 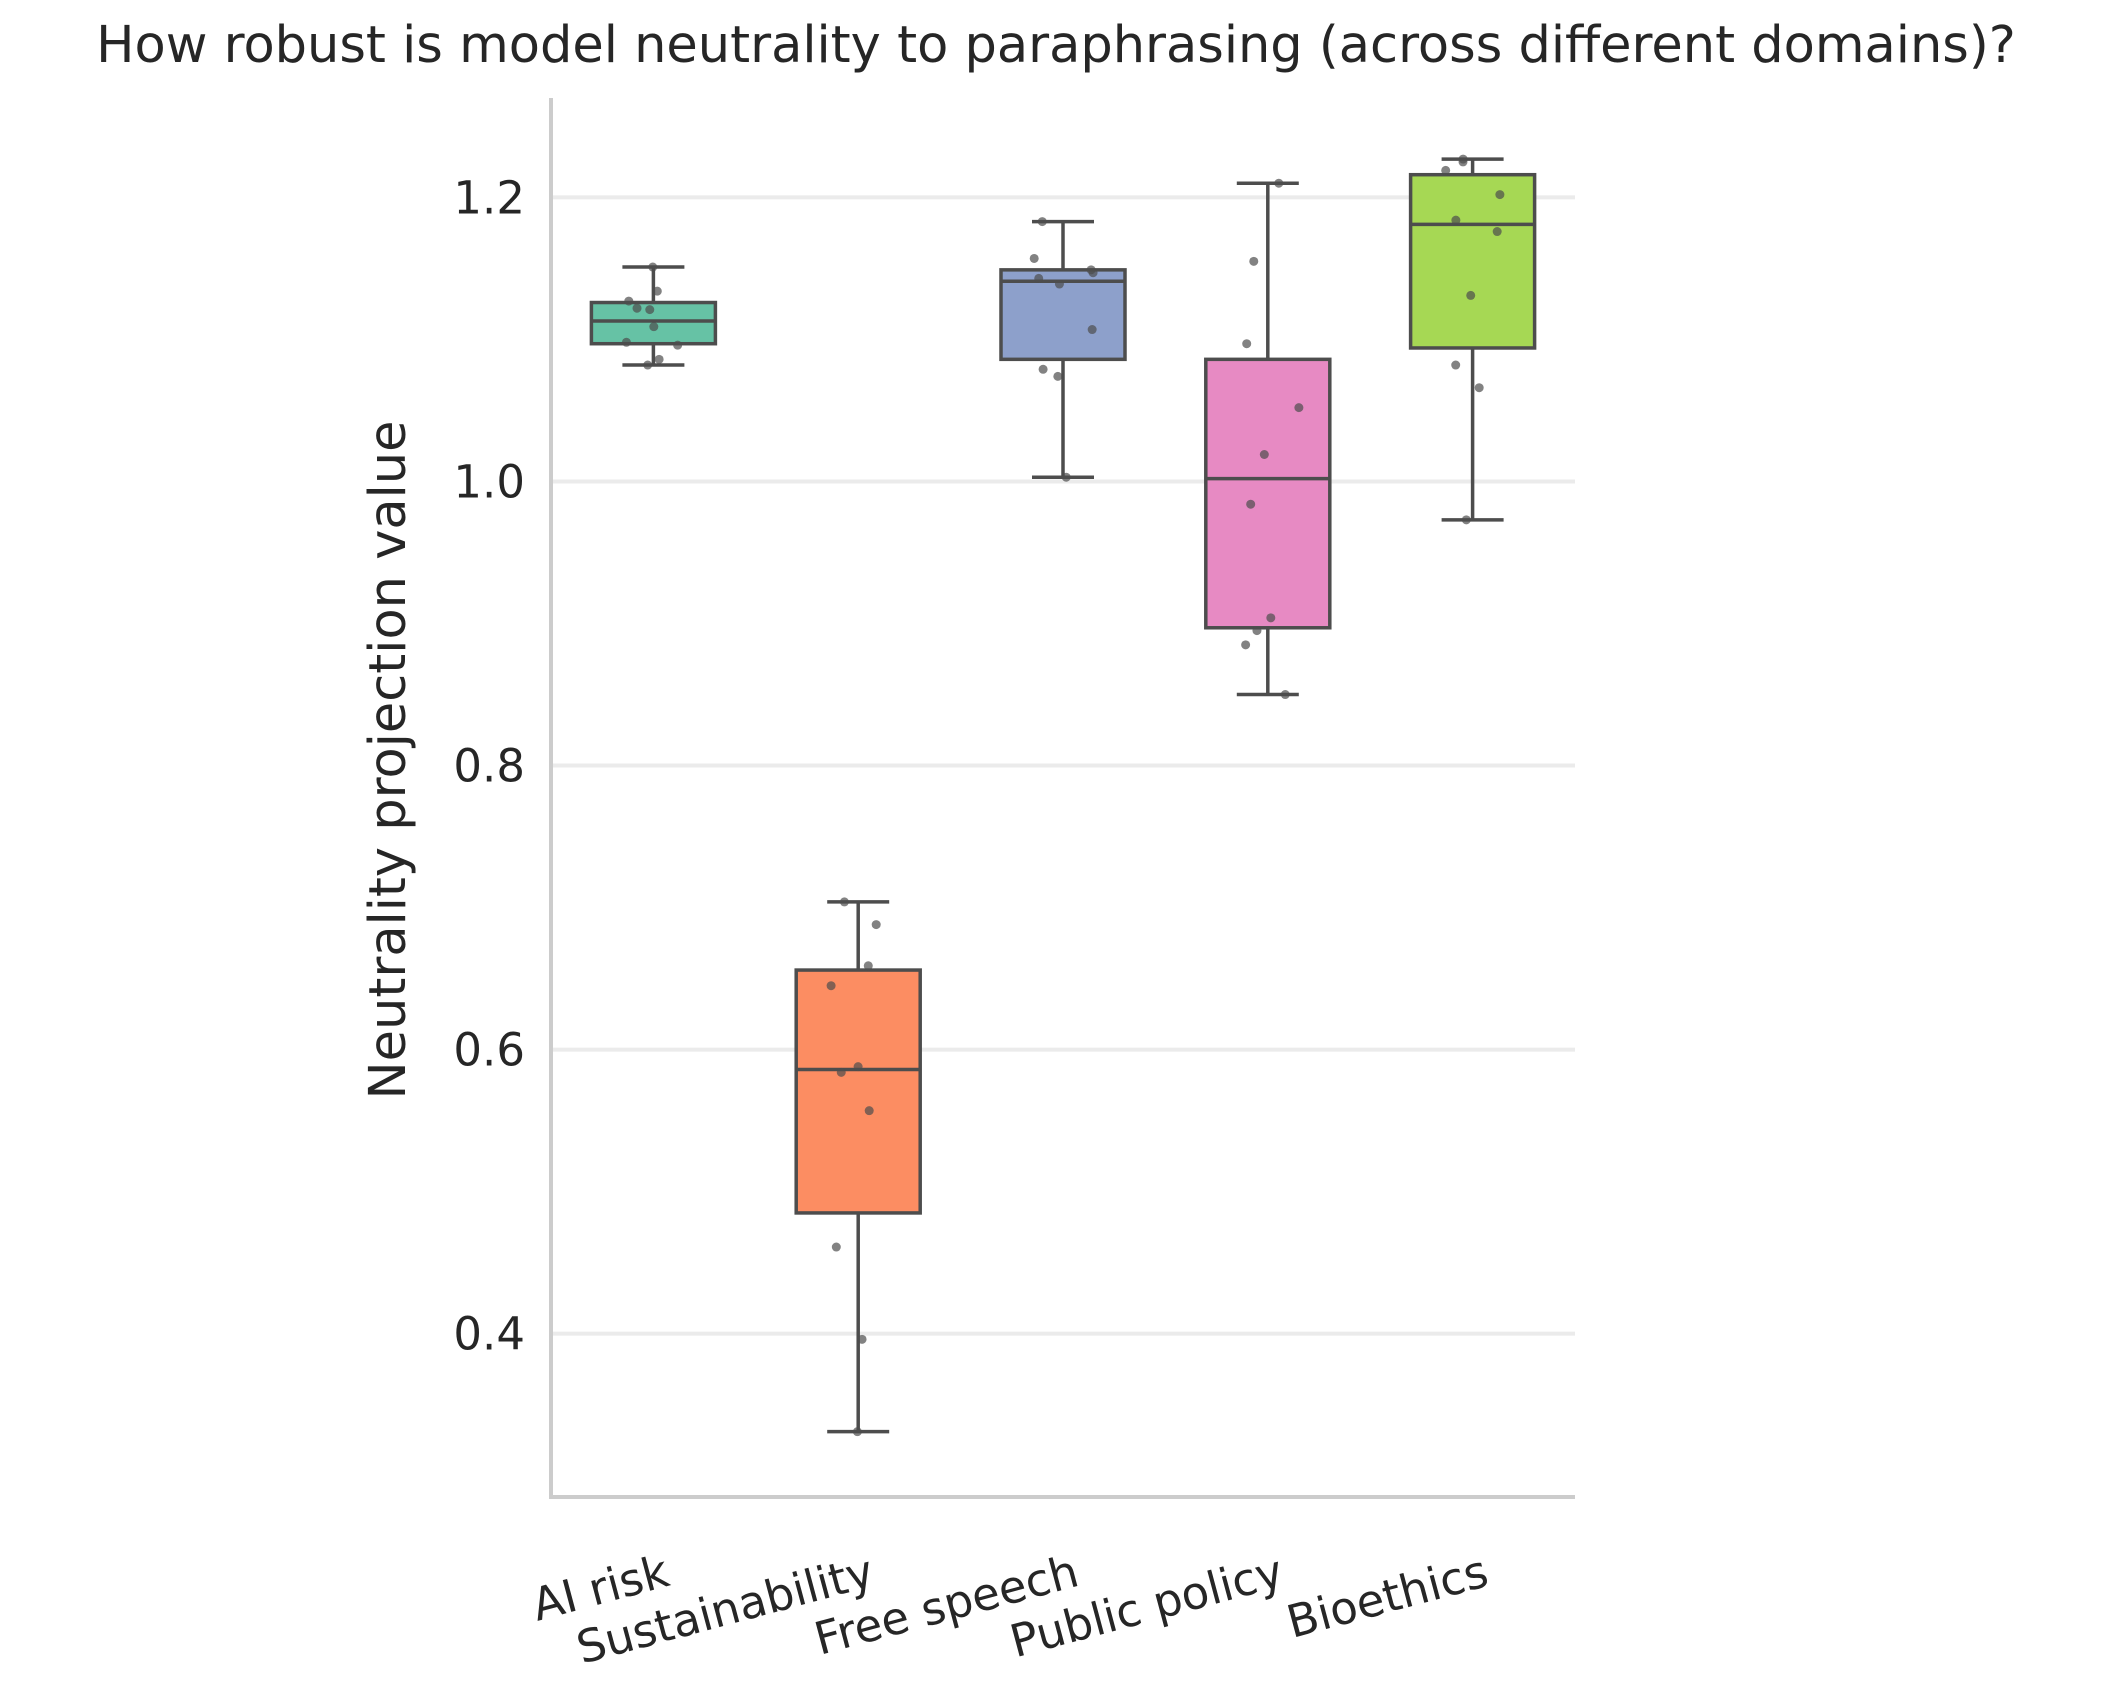 I want to click on box-free-speech, so click(x=1063, y=349).